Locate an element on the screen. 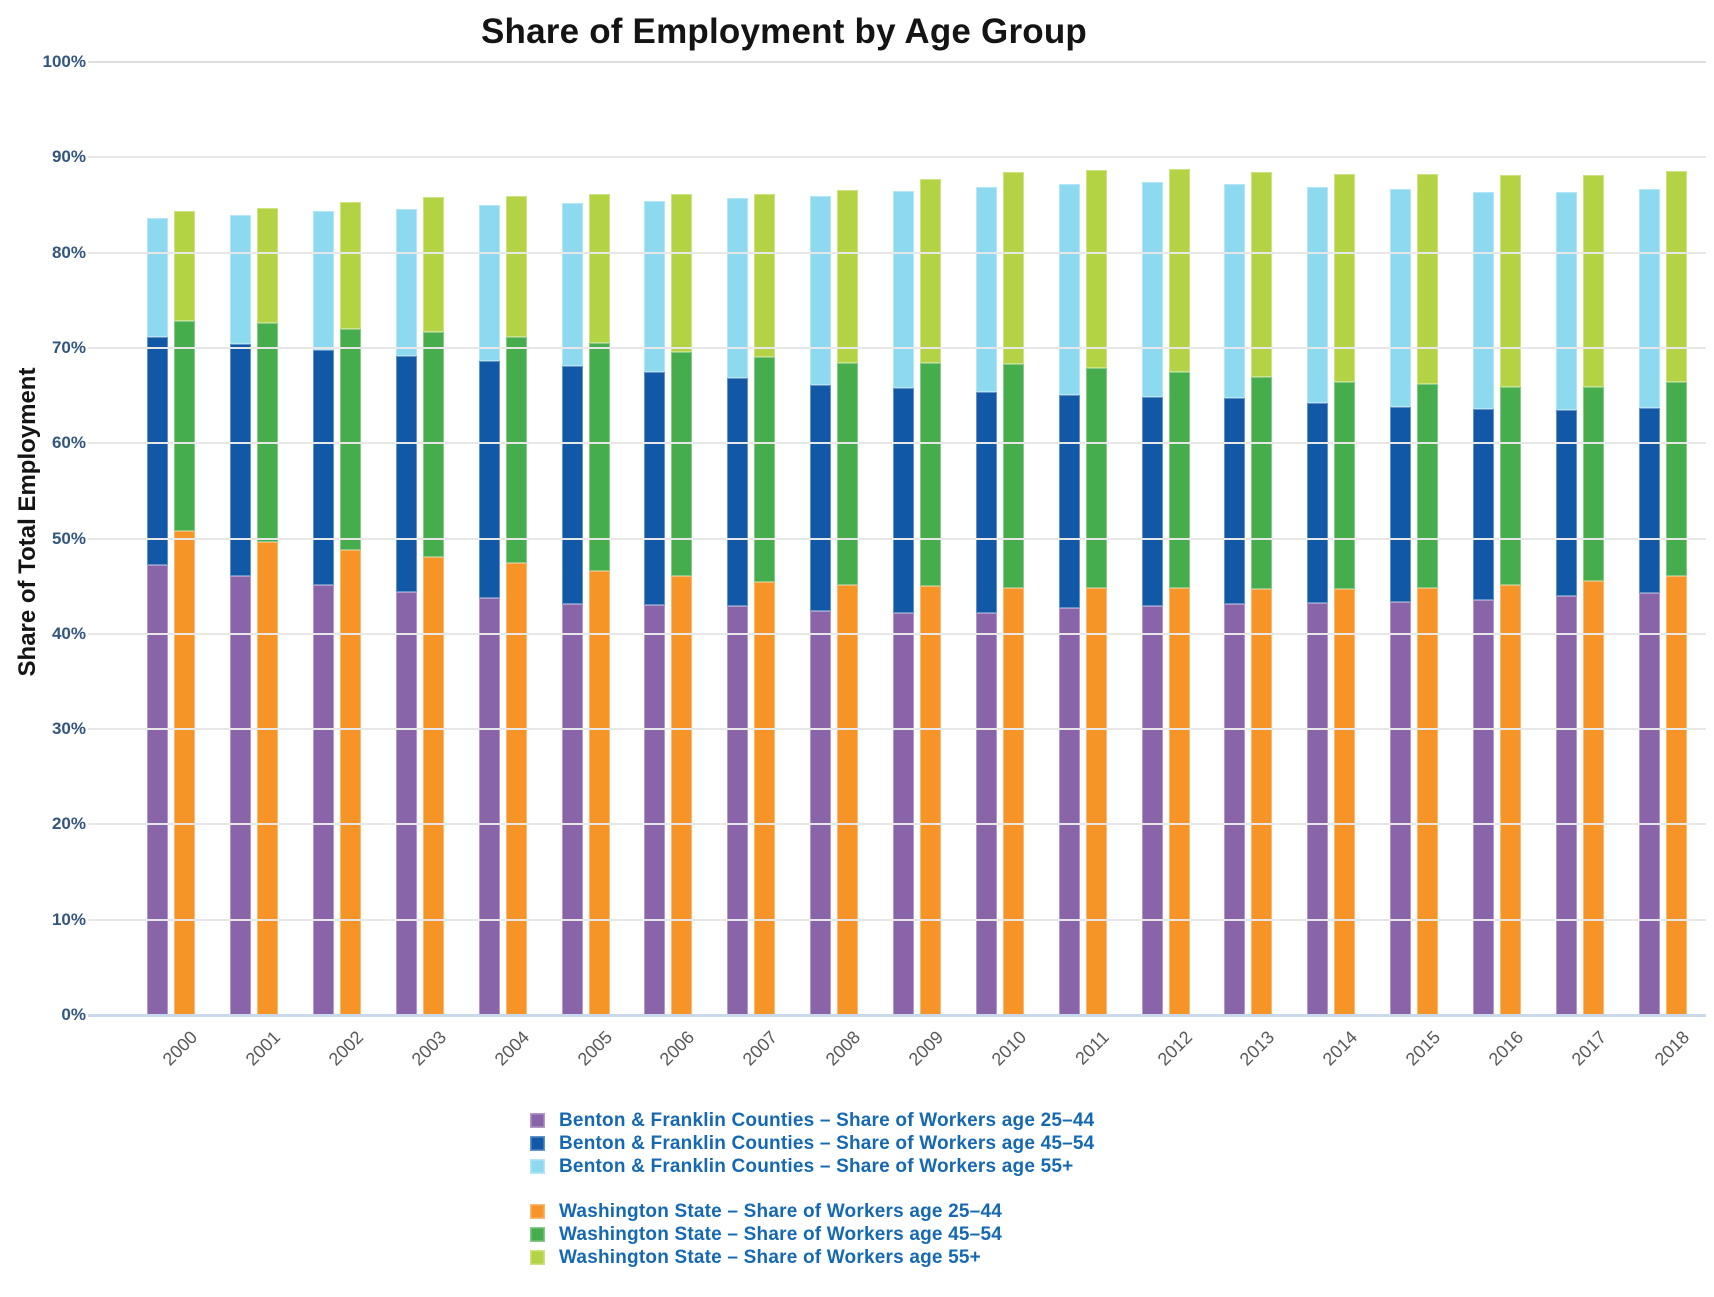 This screenshot has width=1714, height=1297. stacked-bar-benton-2014 is located at coordinates (1318, 538).